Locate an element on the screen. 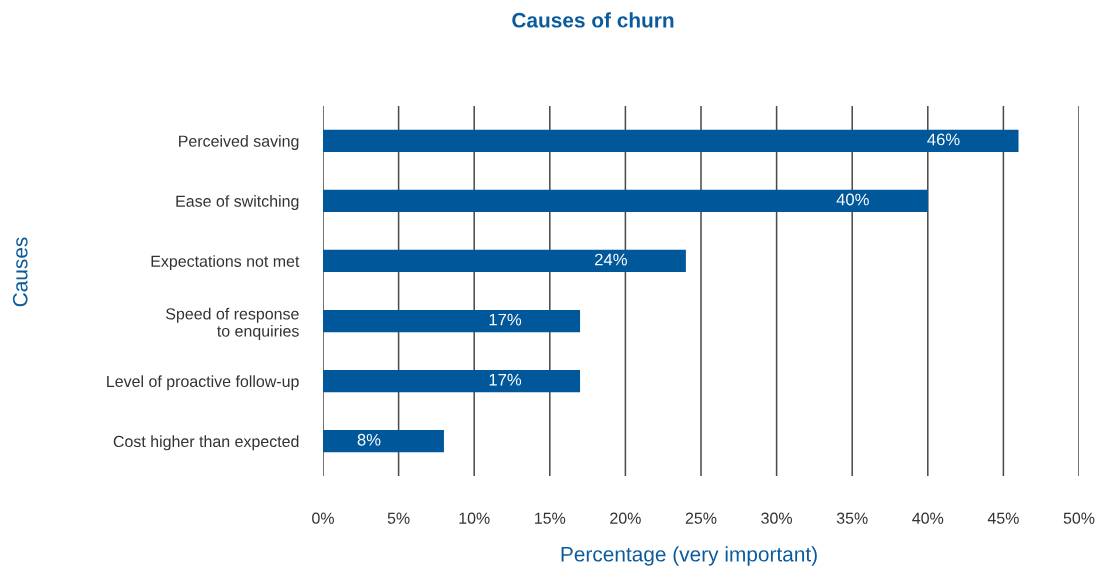  x-tick-label: 50% is located at coordinates (1079, 518).